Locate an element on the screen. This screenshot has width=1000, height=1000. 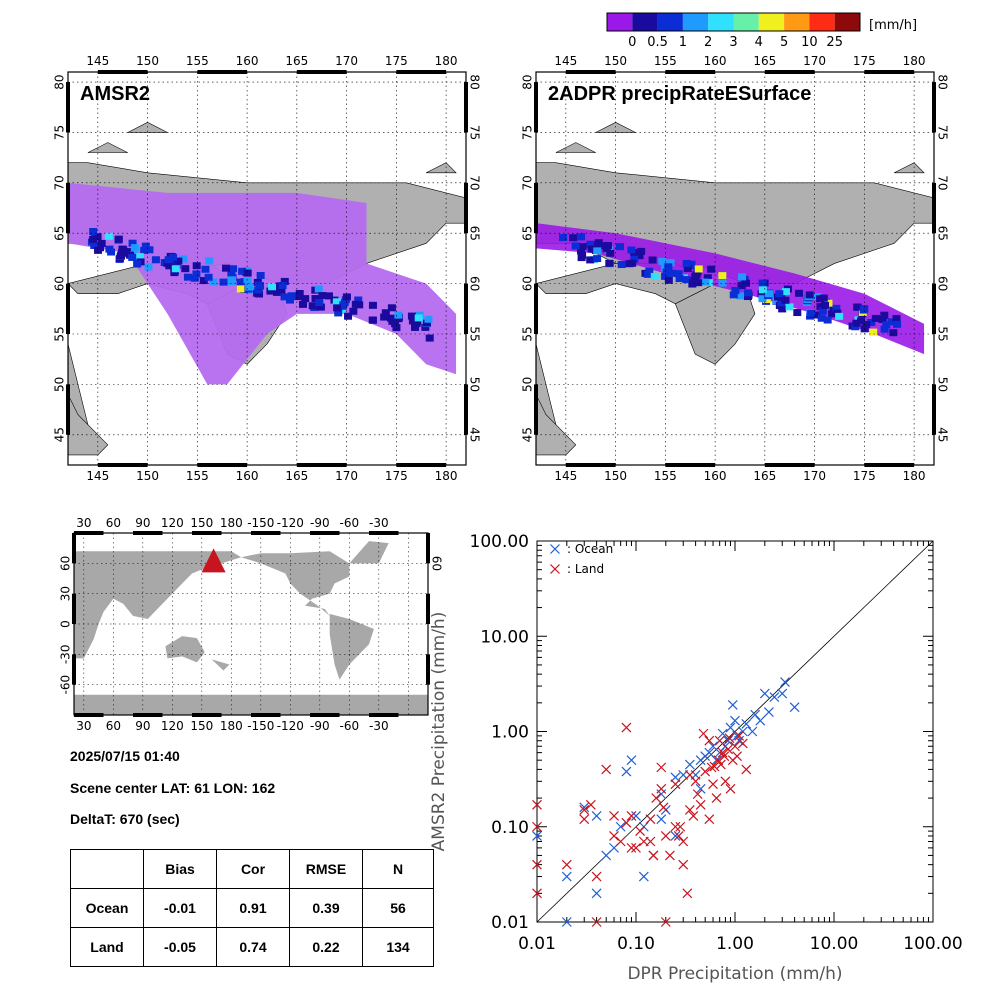
lon-tick-label: 145 is located at coordinates (97, 61).